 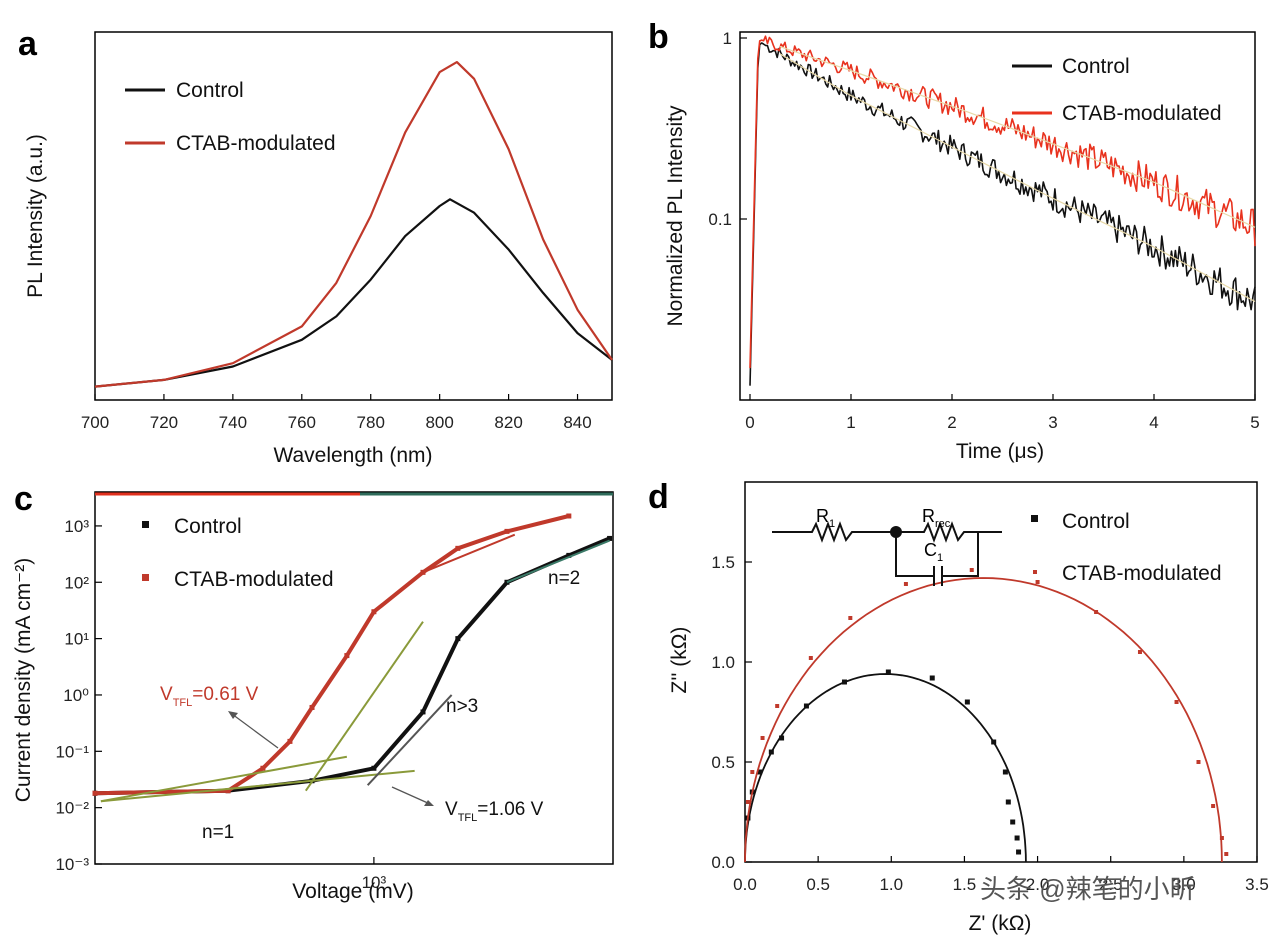 I want to click on circuit-c1-label: C1, so click(x=933, y=552).